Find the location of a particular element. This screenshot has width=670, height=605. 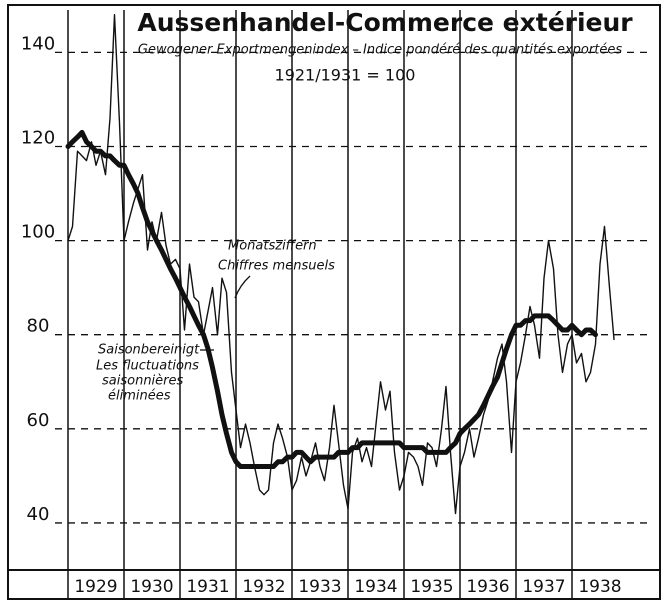

x-tick-label: 1936 is located at coordinates (487, 587).